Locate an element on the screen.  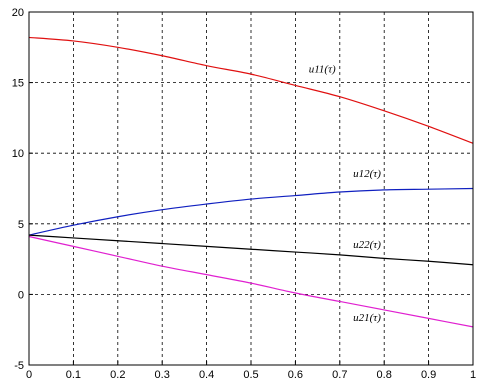
series-label-3: u22(τ) is located at coordinates (367, 245).